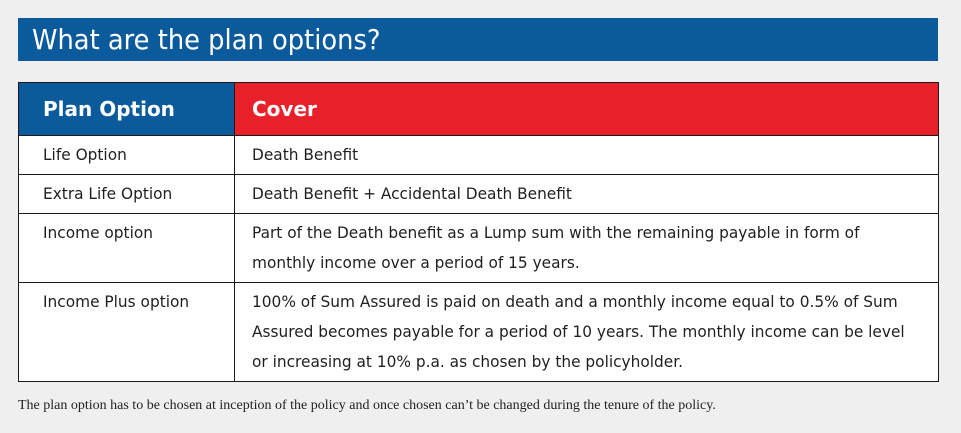  I want to click on cover-life: Death Benefit, so click(305, 154).